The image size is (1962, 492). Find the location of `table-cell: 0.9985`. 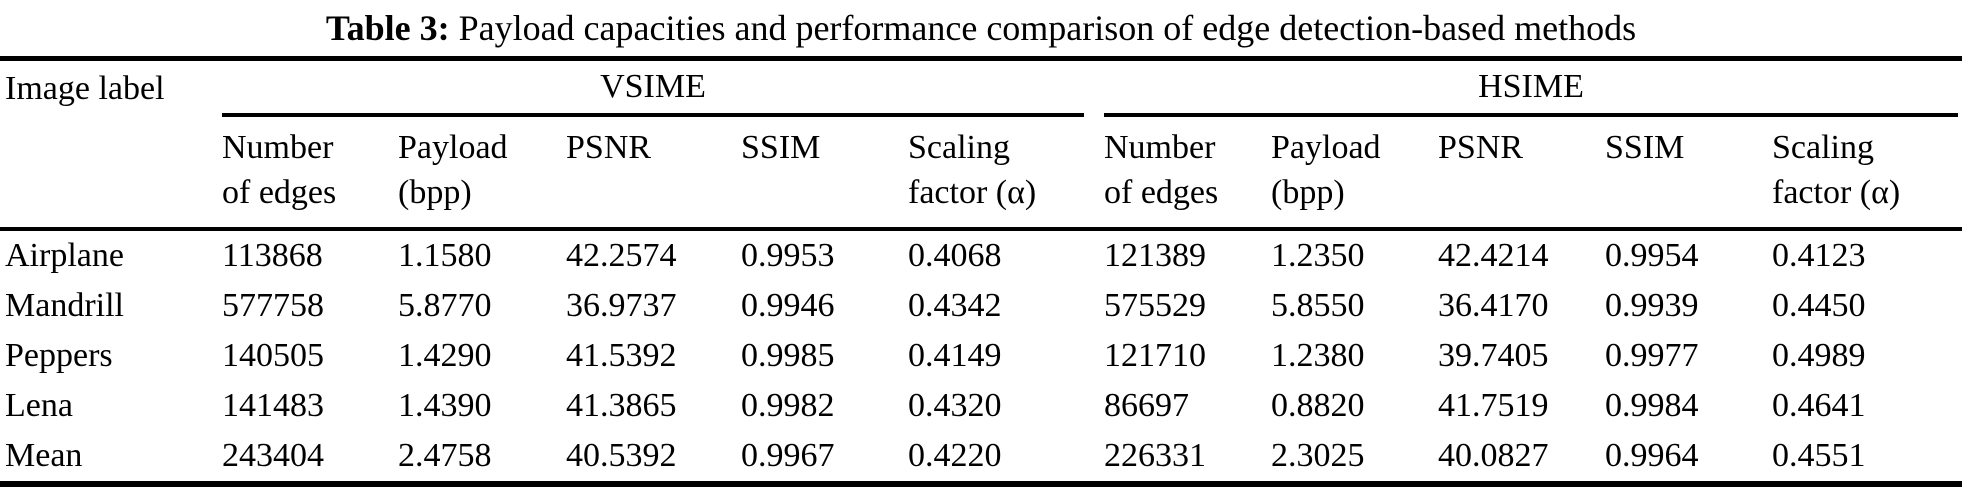

table-cell: 0.9985 is located at coordinates (788, 355).